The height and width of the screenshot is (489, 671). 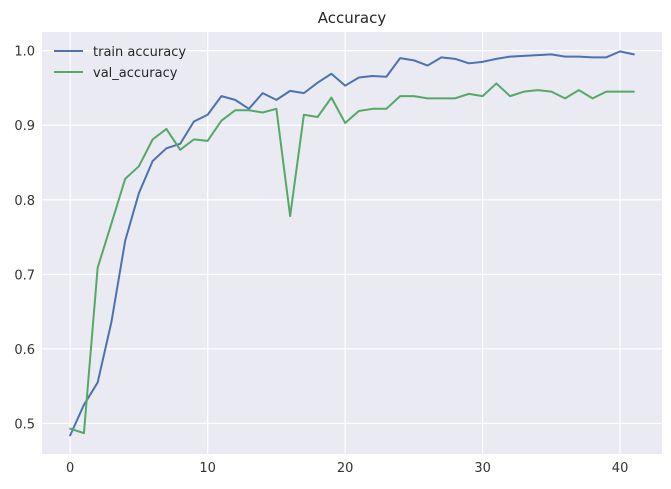 I want to click on x-axis-ticks: 0 10 20 30 40, so click(x=347, y=468).